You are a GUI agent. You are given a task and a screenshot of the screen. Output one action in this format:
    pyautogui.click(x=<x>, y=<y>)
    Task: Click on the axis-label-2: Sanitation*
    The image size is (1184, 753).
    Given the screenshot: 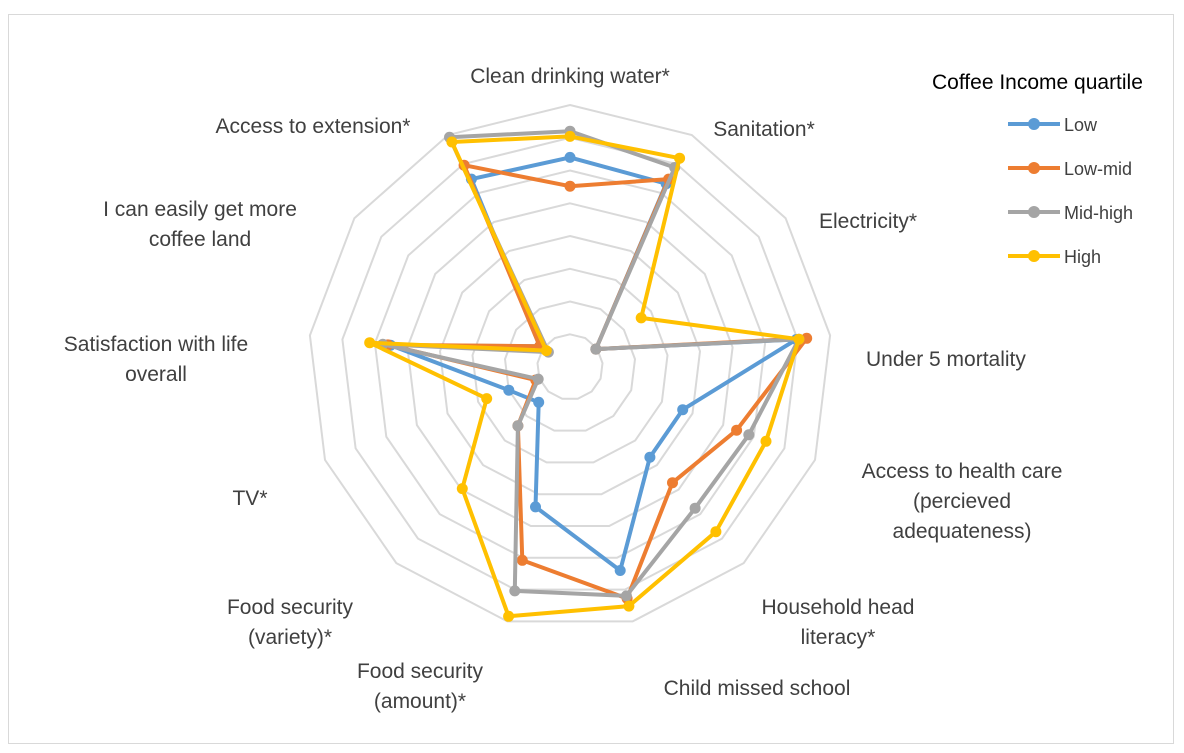 What is the action you would take?
    pyautogui.click(x=764, y=129)
    